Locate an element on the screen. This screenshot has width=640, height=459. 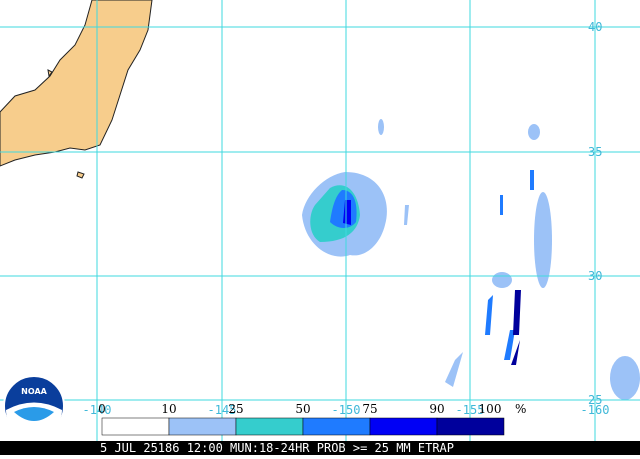
legend-label: 10 is located at coordinates (168, 409).